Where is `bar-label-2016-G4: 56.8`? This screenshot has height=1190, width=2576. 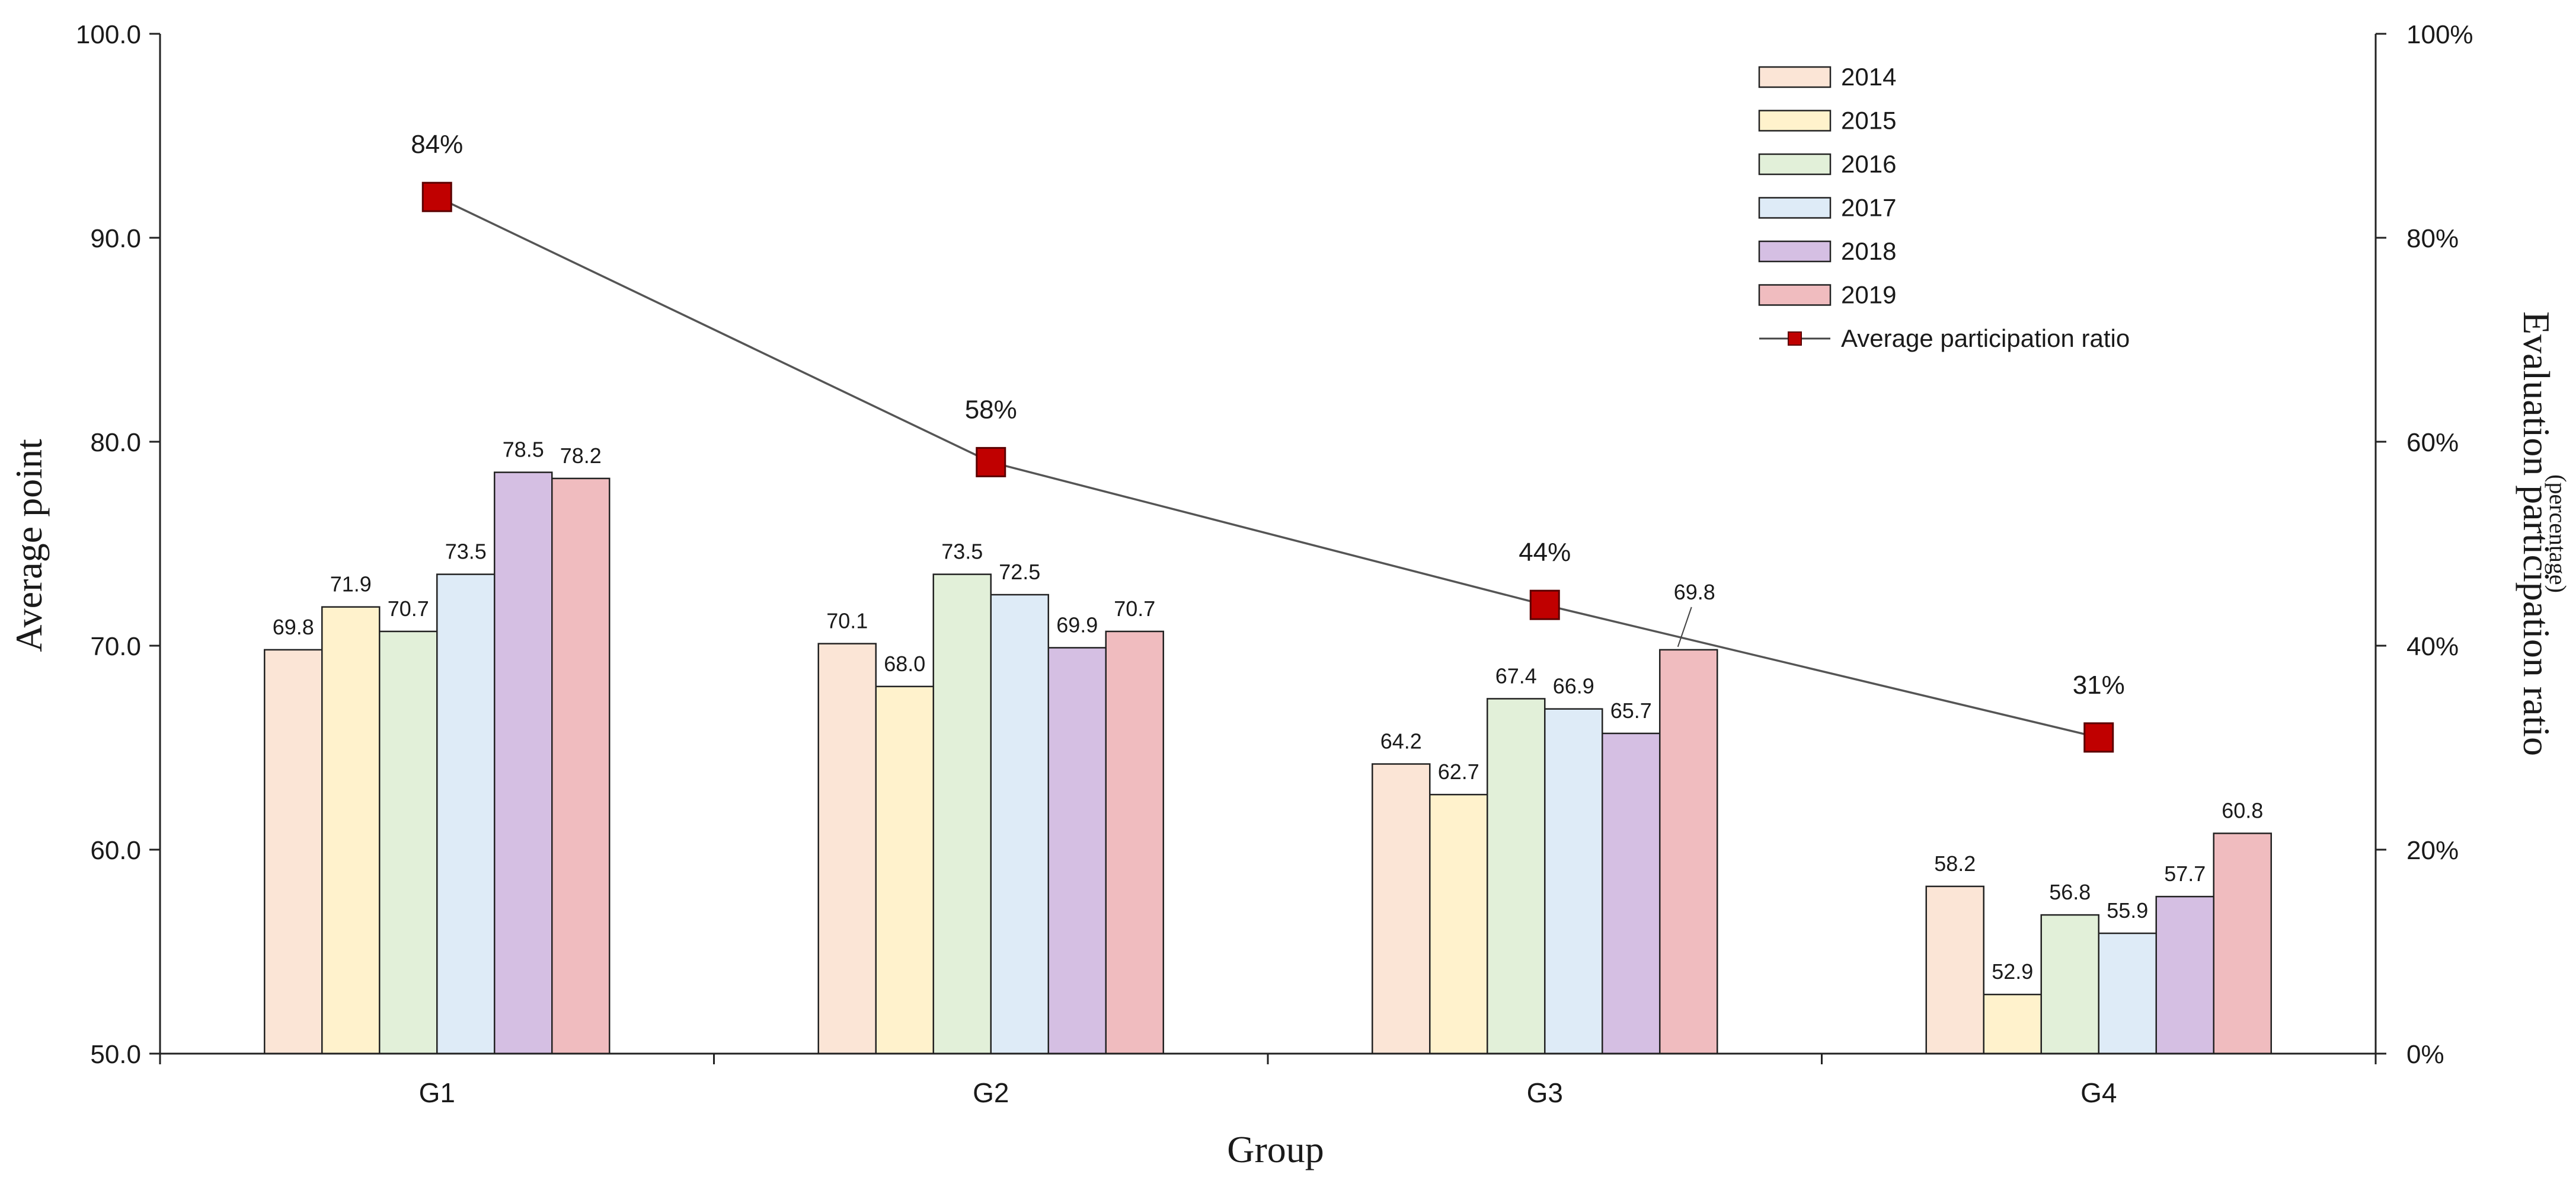
bar-label-2016-G4: 56.8 is located at coordinates (2070, 892).